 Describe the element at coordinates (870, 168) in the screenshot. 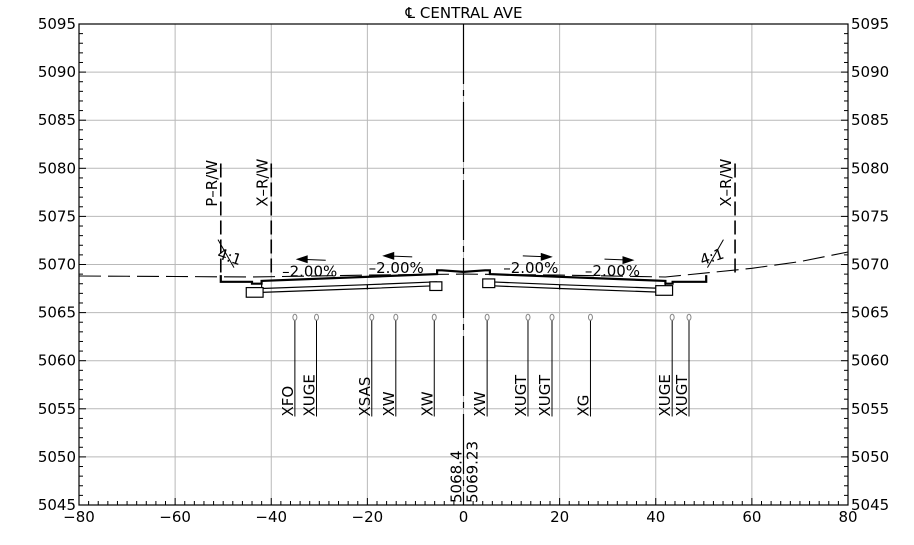

I see `y-tick-label-right: 5080` at that location.